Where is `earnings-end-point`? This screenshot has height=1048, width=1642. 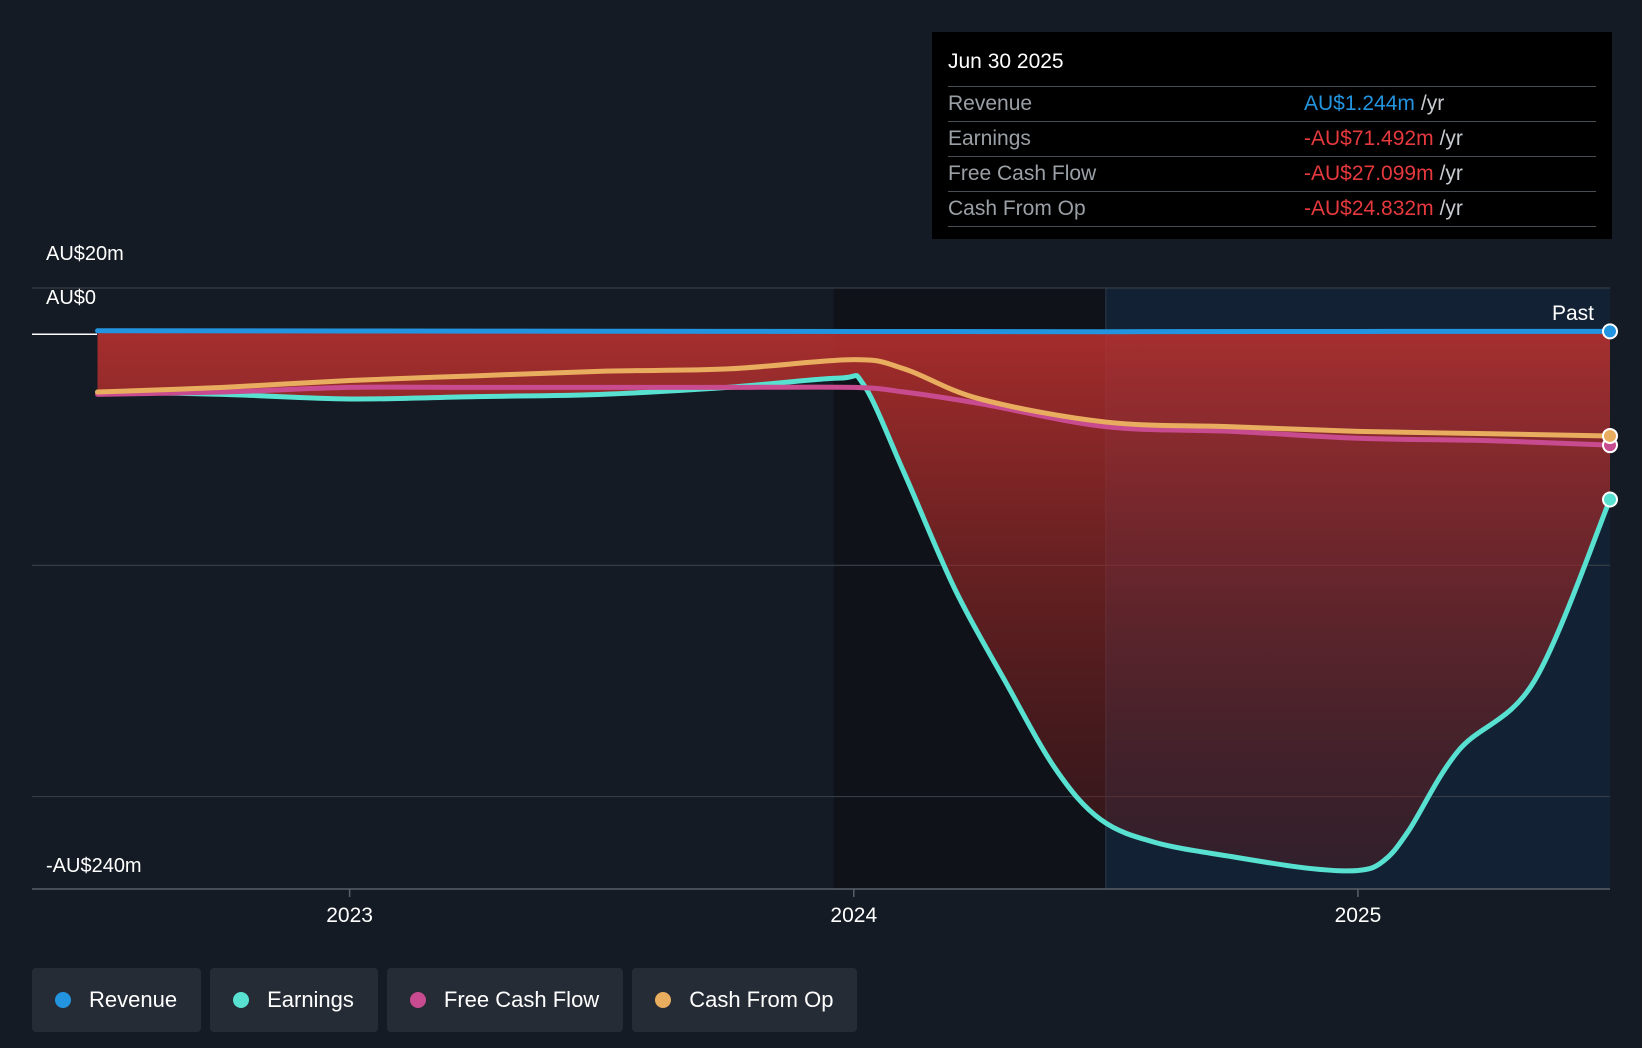
earnings-end-point is located at coordinates (1610, 499).